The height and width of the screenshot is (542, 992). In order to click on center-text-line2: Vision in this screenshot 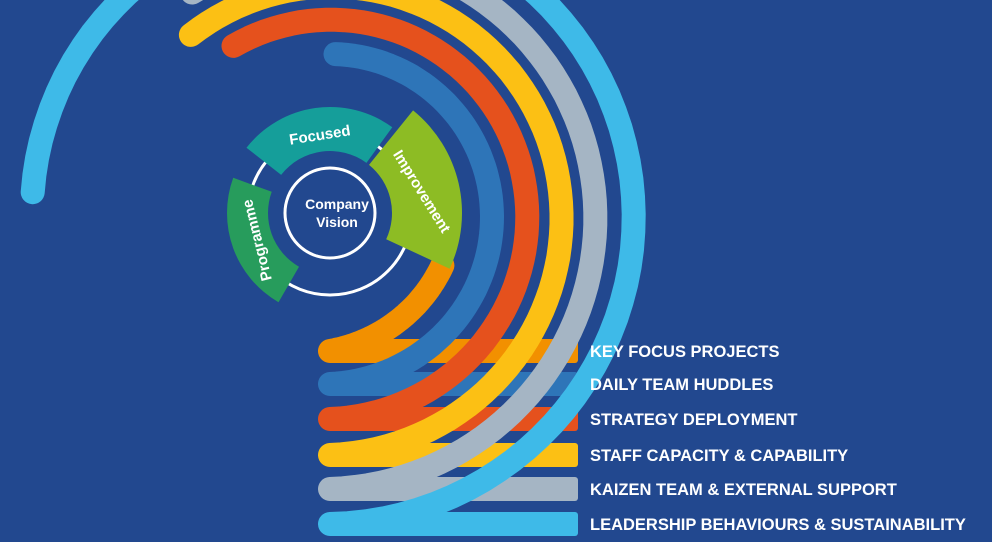, I will do `click(337, 222)`.